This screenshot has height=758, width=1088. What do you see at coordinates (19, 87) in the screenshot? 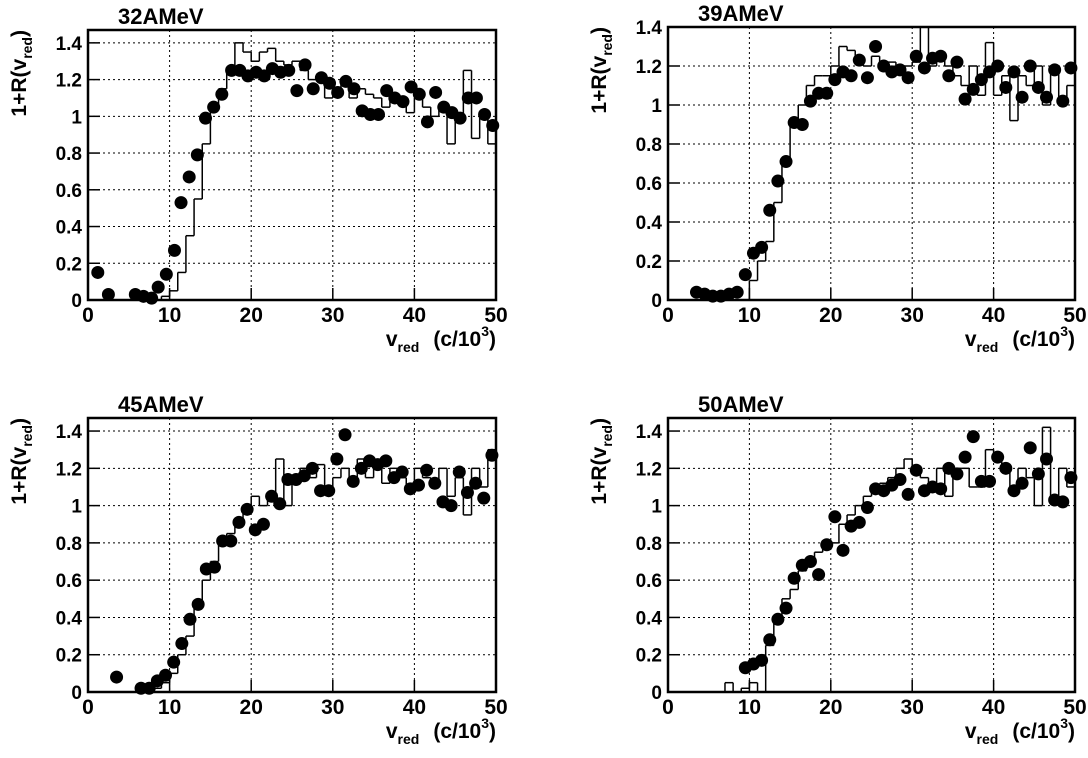
I see `y-label-main: 1+R(v` at bounding box center [19, 87].